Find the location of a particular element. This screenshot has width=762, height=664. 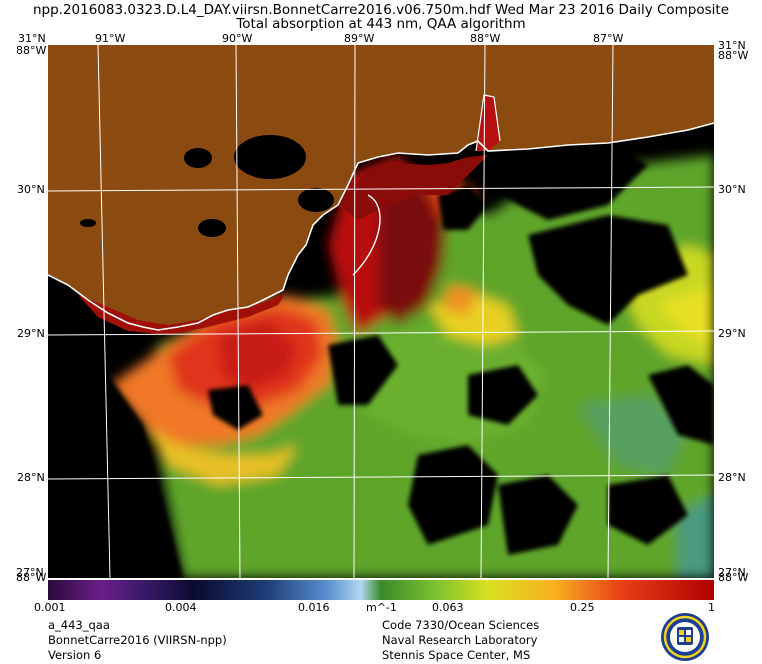

lake-maurepas is located at coordinates (198, 158).